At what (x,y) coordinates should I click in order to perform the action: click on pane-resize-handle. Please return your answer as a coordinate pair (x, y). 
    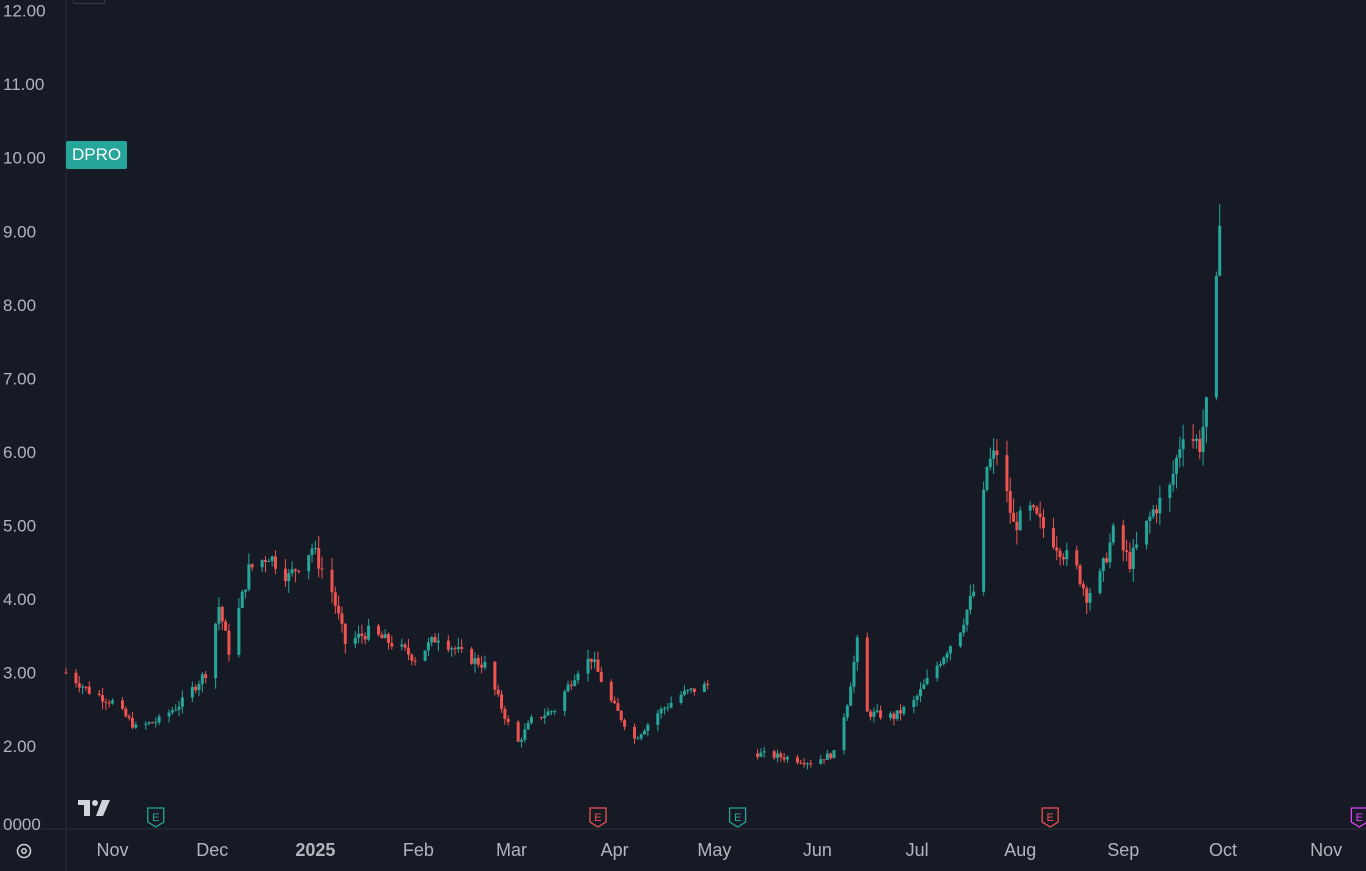
    Looking at the image, I should click on (89, 2).